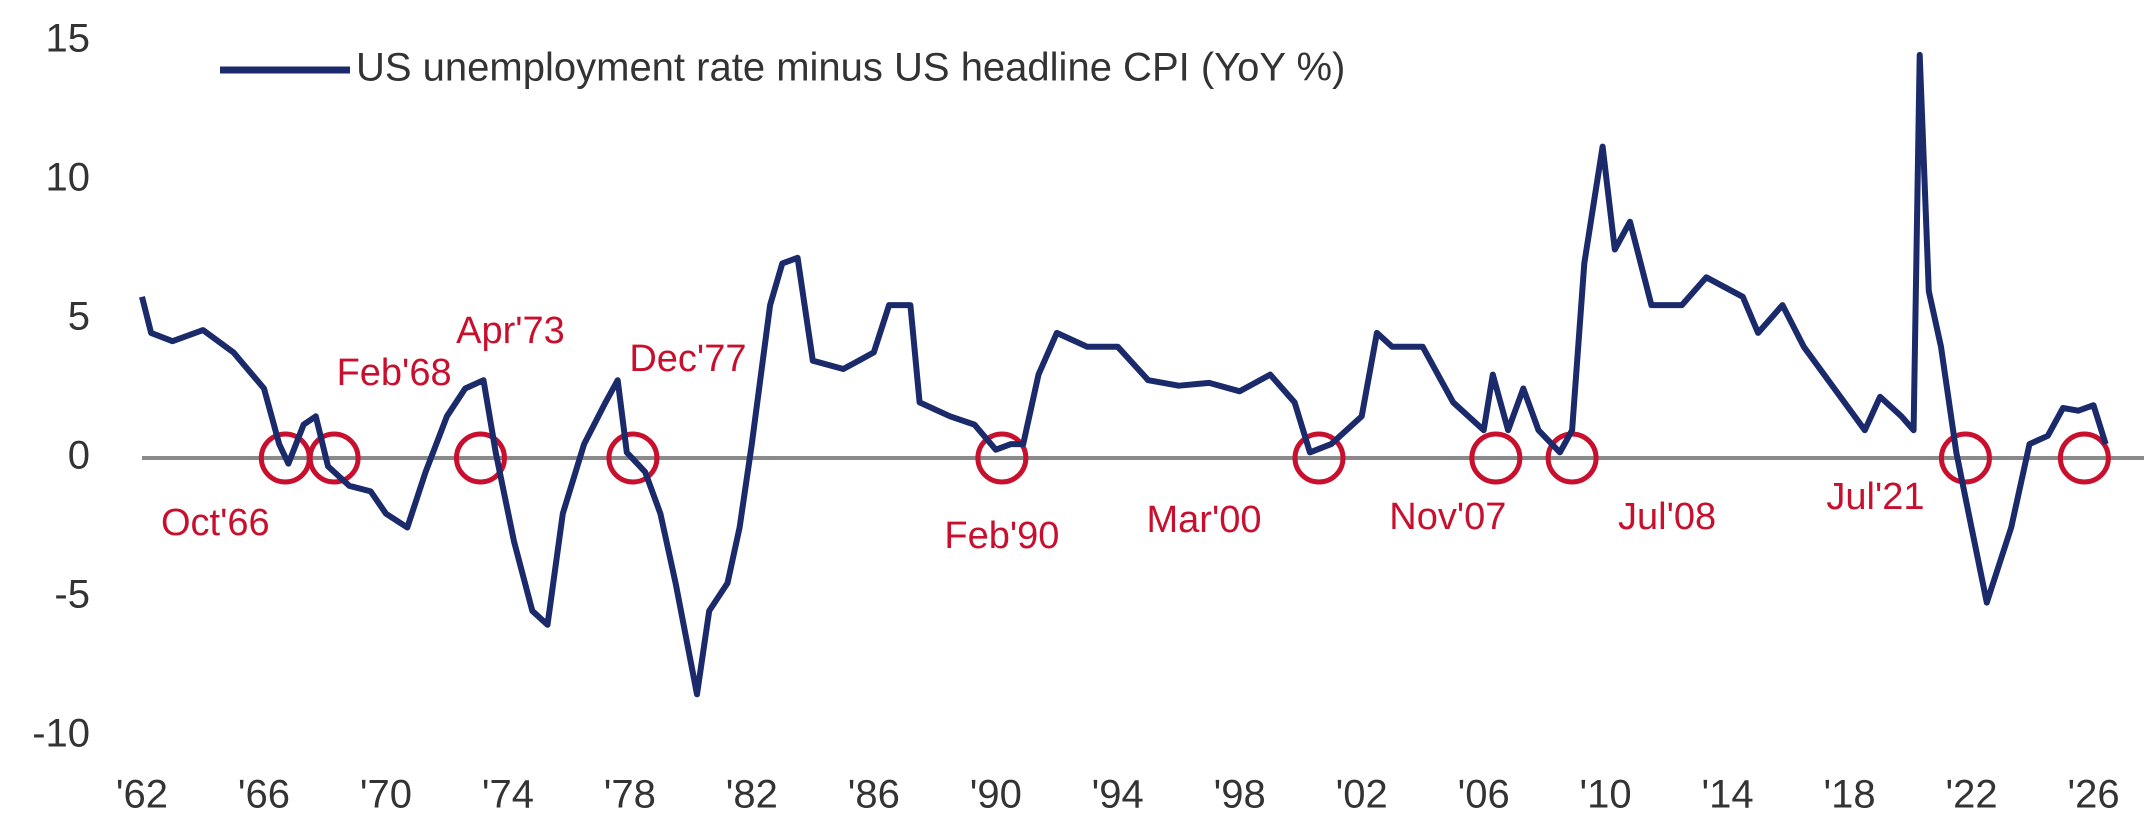  Describe the element at coordinates (1606, 795) in the screenshot. I see `x-tick-label: '10` at that location.